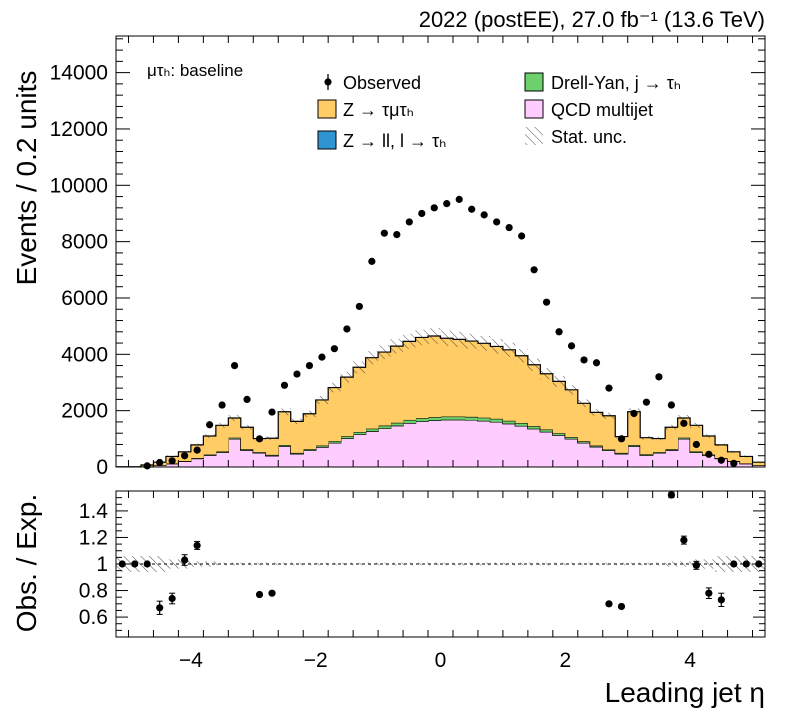 The image size is (796, 722). Describe the element at coordinates (102, 564) in the screenshot. I see `ratio-y-tick-label: 1` at that location.